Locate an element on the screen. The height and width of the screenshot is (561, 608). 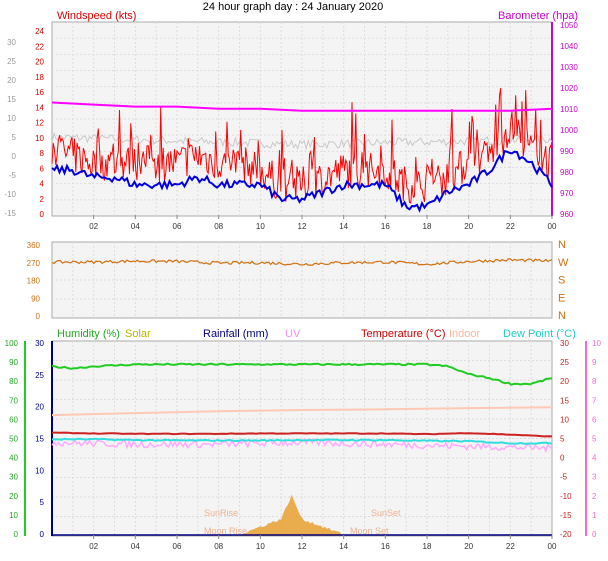
rainfall-tick: 25 is located at coordinates (39, 375).